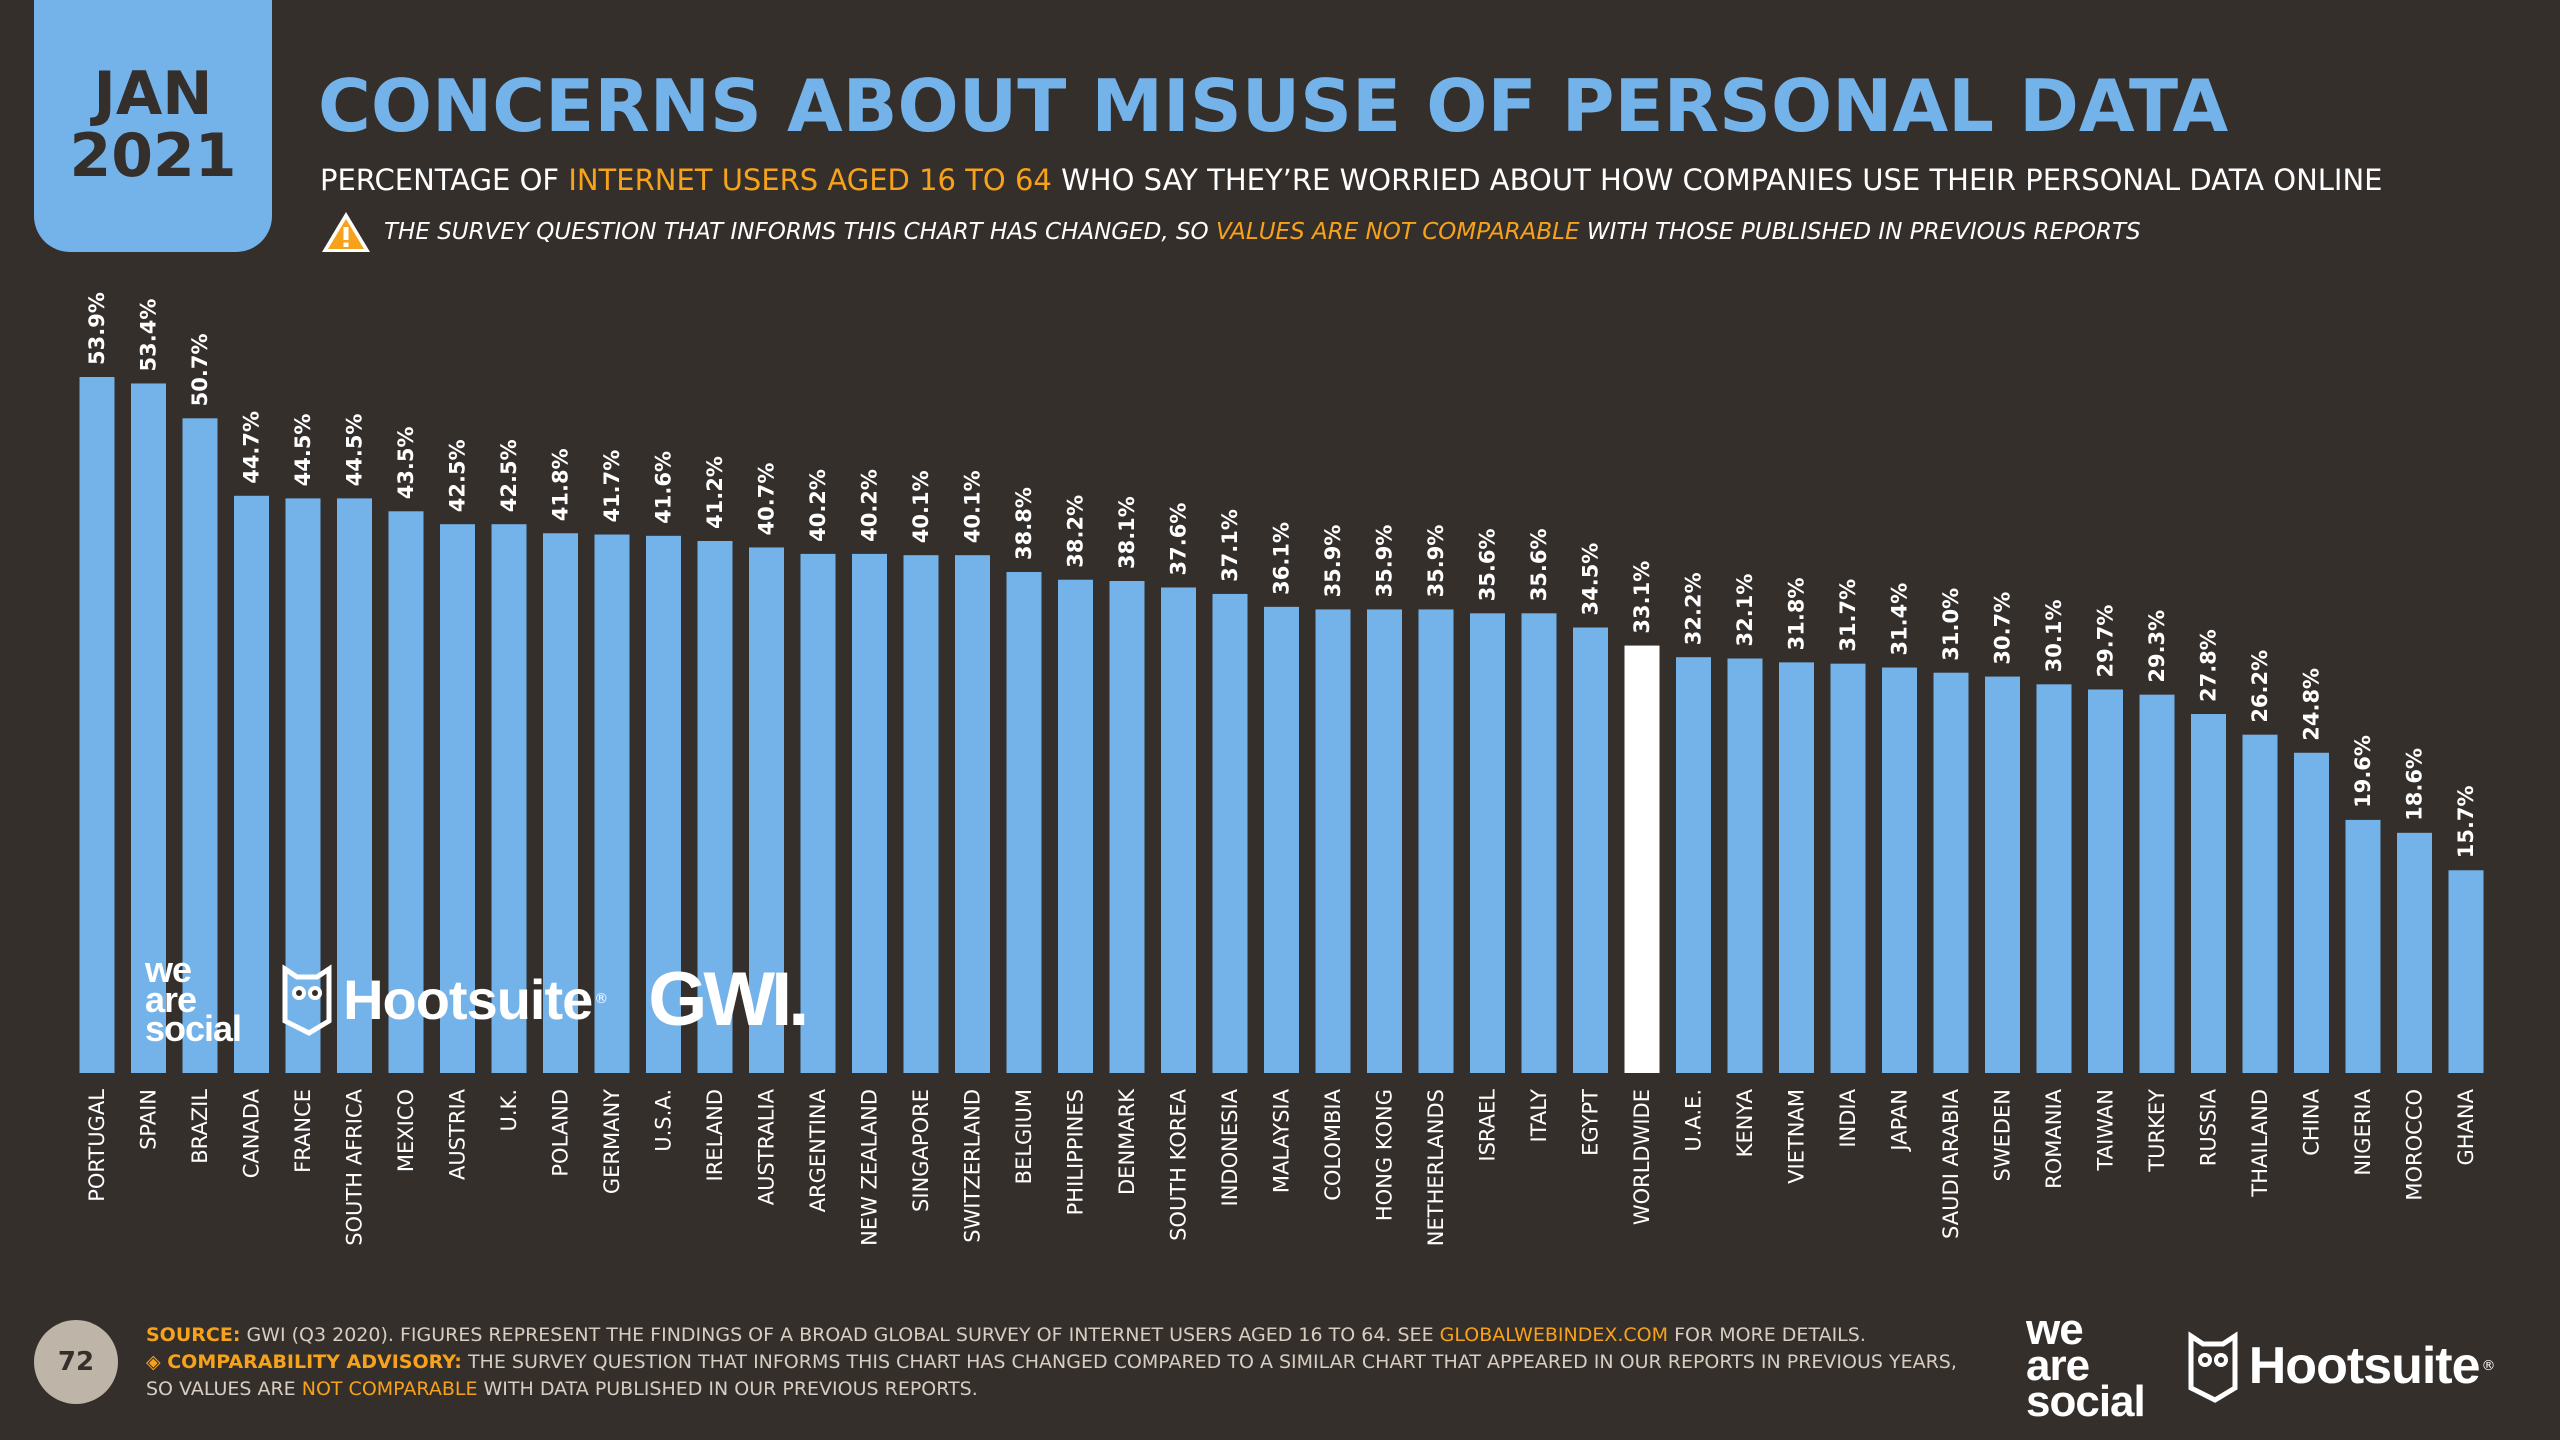 The width and height of the screenshot is (2560, 1440). I want to click on category-label: INDONESIA, so click(1230, 1147).